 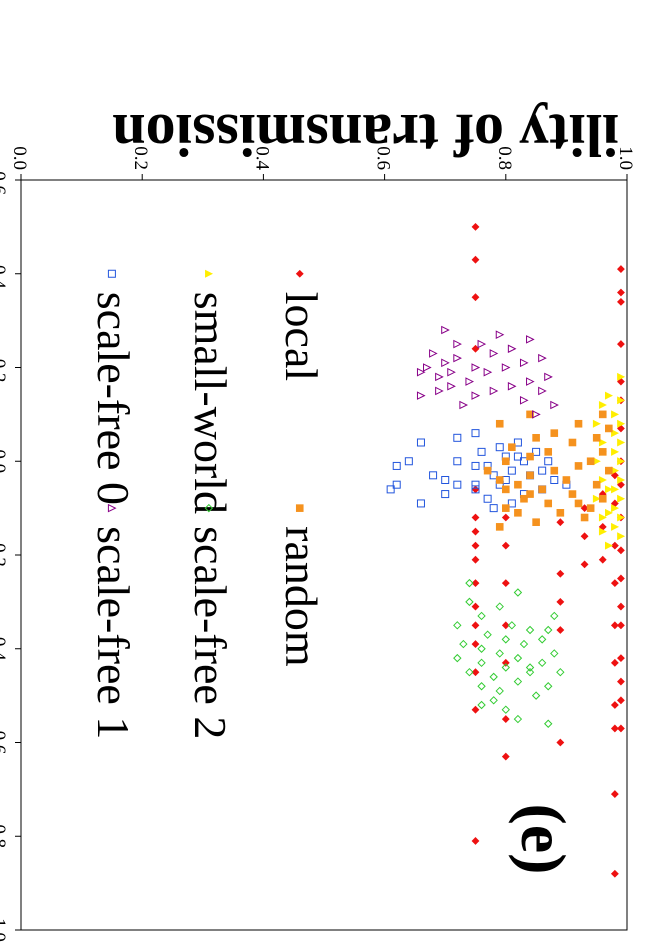 What do you see at coordinates (383, 158) in the screenshot?
I see `y-tick-label: 0.6` at bounding box center [383, 158].